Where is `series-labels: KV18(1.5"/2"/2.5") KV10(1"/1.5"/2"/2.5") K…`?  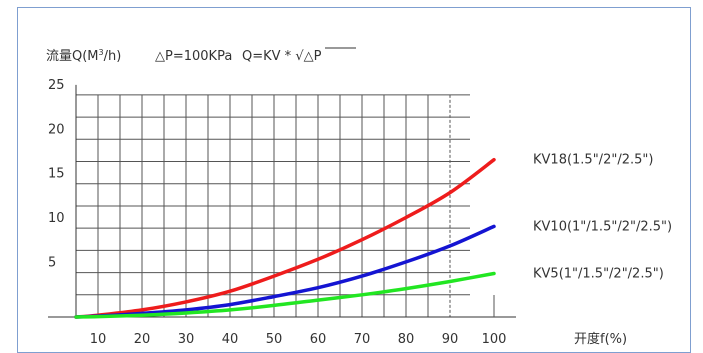
series-labels: KV18(1.5"/2"/2.5") KV10(1"/1.5"/2"/2.5") K… is located at coordinates (602, 217).